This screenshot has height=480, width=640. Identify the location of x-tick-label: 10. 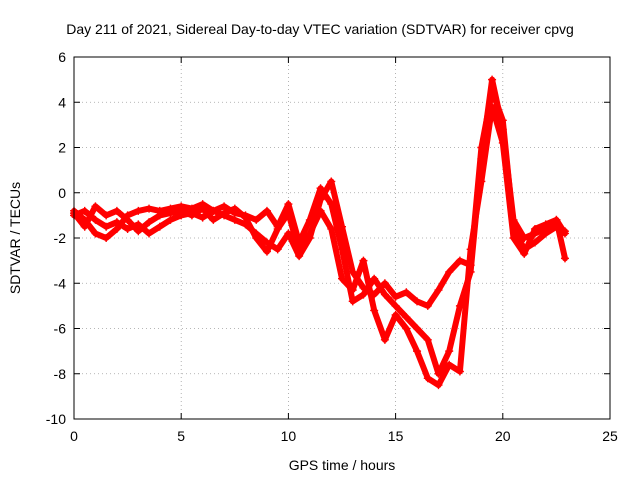
(289, 436).